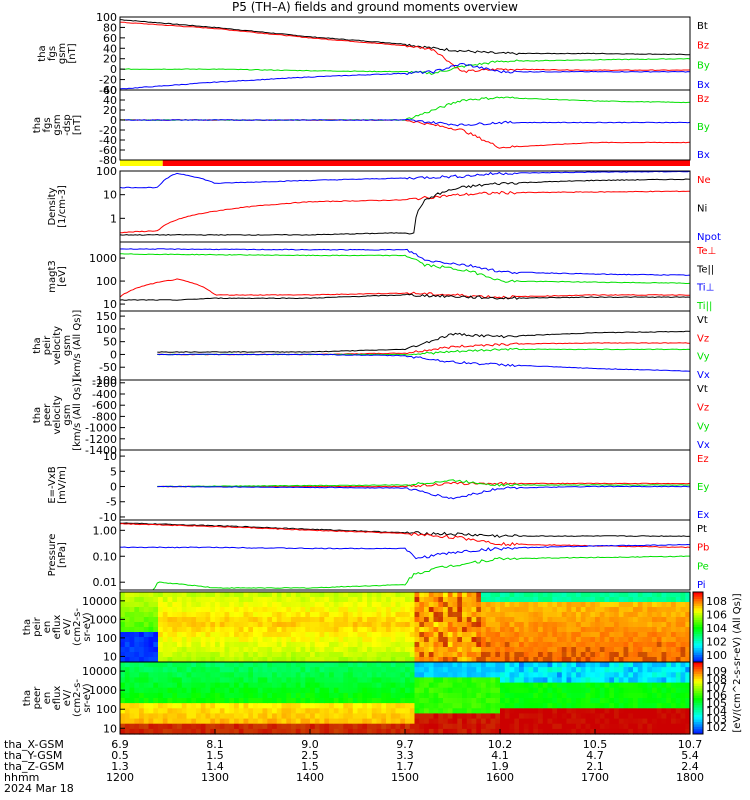  What do you see at coordinates (37, 698) in the screenshot?
I see `y-axis-label: peer` at bounding box center [37, 698].